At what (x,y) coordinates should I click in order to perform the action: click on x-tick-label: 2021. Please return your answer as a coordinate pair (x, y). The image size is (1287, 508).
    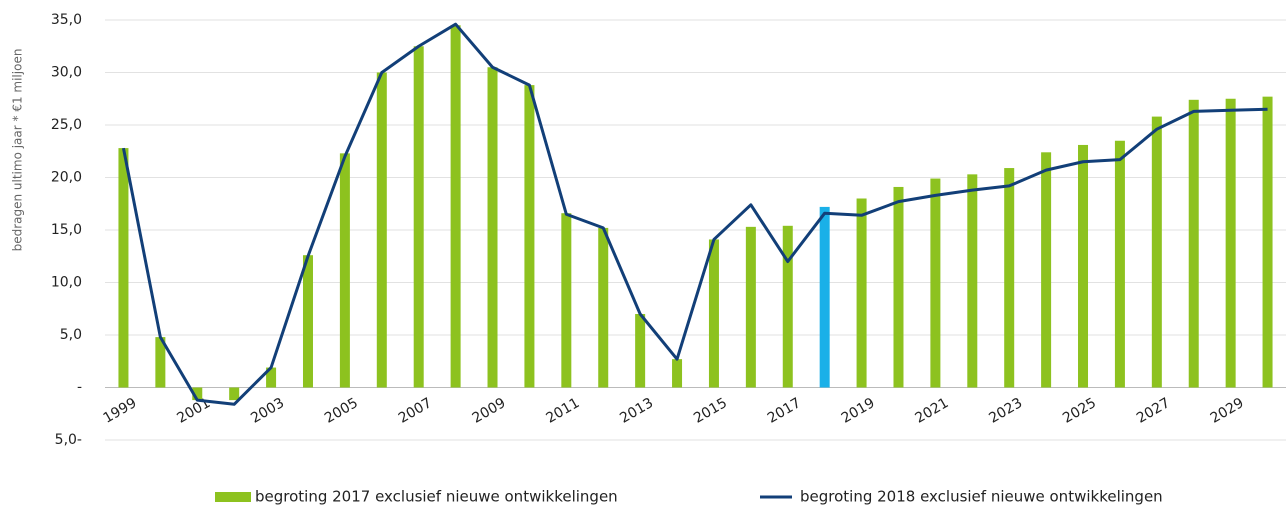
    Looking at the image, I should click on (932, 411).